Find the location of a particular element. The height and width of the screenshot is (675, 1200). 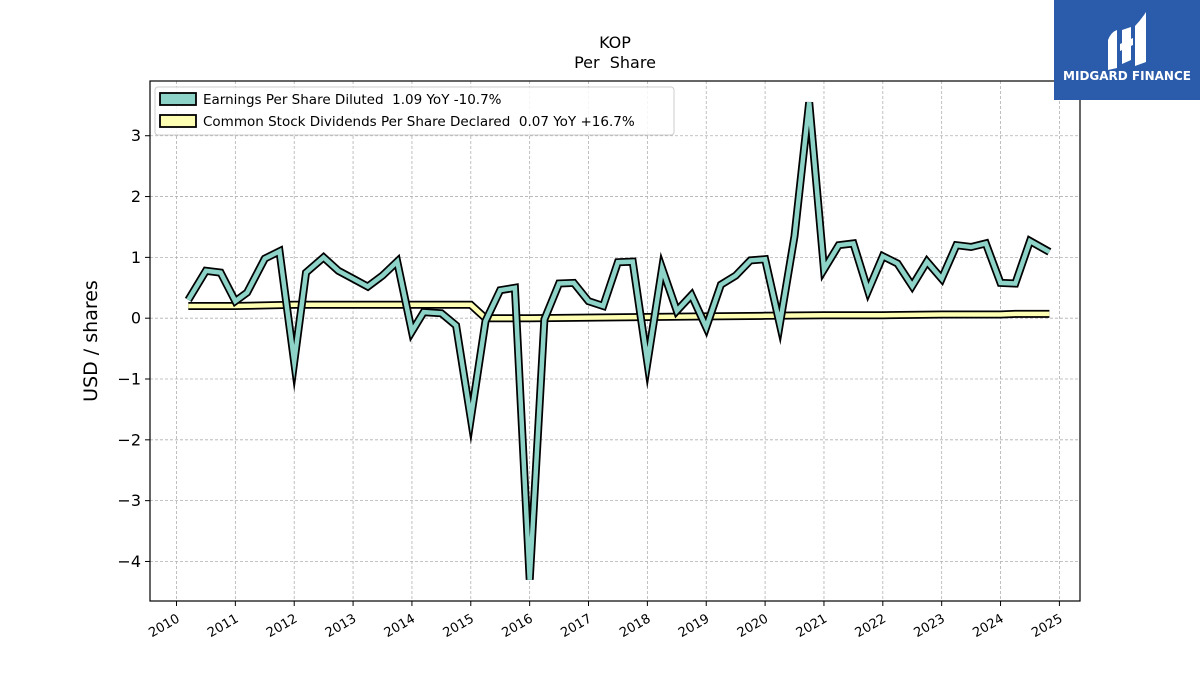

x-tick-label: 2016 is located at coordinates (517, 626).